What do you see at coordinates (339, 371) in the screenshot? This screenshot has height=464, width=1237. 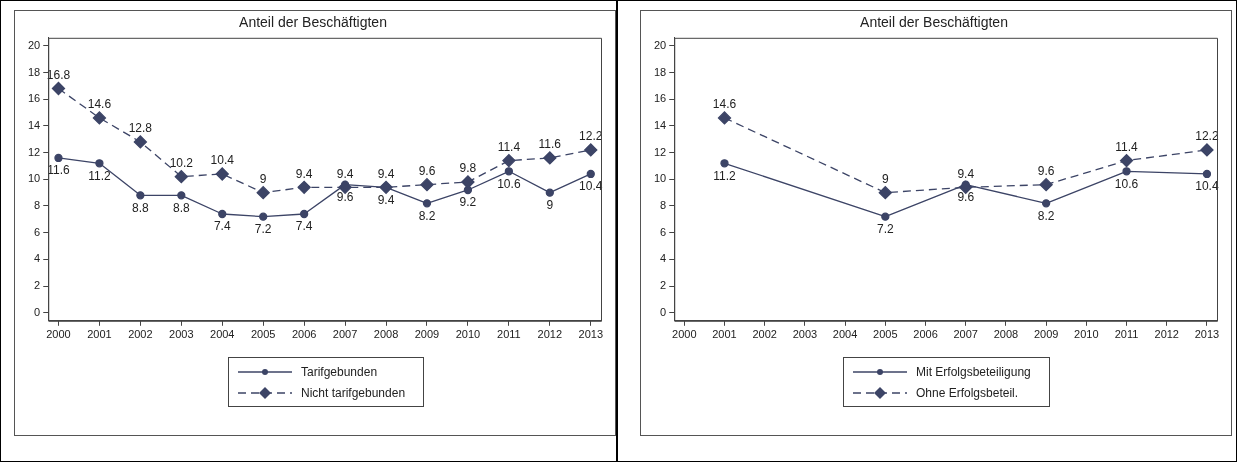 I see `legend-label: Tarifgebunden` at bounding box center [339, 371].